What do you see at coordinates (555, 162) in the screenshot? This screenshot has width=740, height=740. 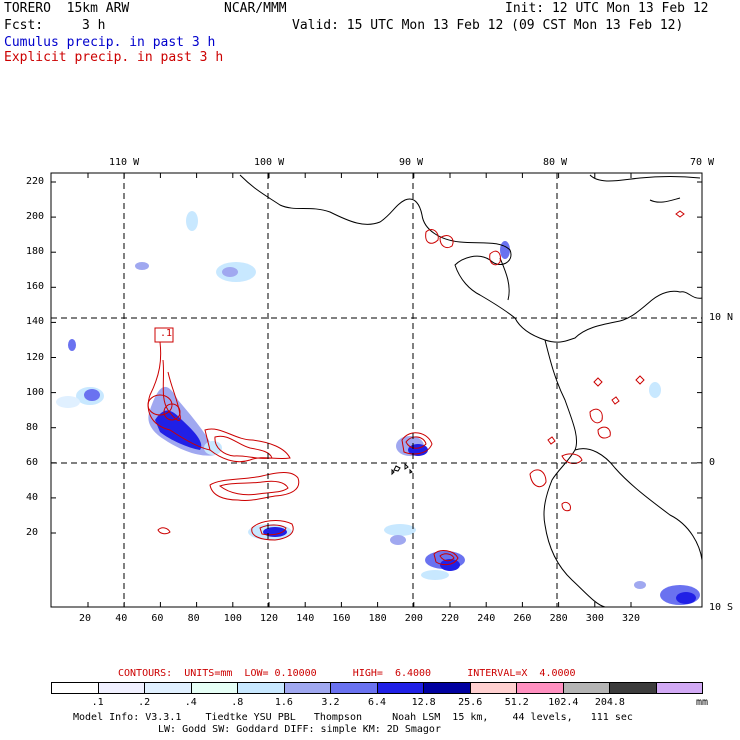 I see `lon-label-80w: 80 W` at bounding box center [555, 162].